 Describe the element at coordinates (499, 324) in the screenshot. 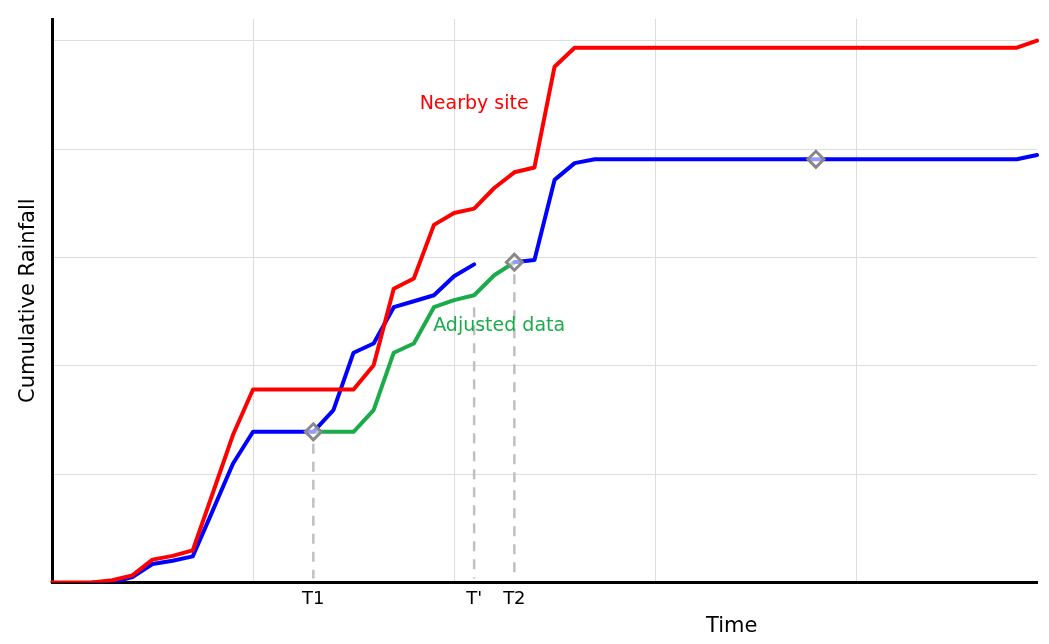

I see `series-label: Adjusted data` at that location.